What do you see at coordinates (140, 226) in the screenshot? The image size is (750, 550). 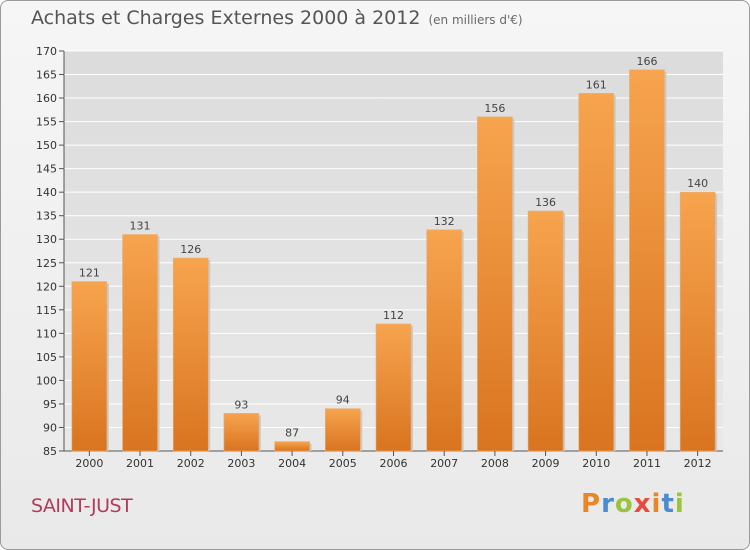 I see `bar-value-label: 131` at bounding box center [140, 226].